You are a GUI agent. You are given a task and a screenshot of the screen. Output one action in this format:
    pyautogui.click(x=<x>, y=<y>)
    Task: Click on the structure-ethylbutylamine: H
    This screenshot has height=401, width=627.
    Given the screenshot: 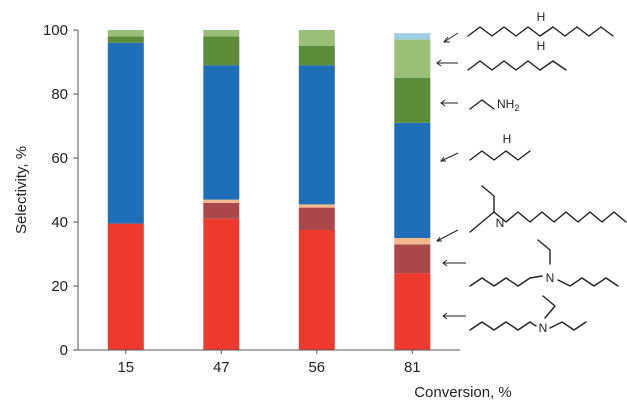 What is the action you would take?
    pyautogui.click(x=517, y=55)
    